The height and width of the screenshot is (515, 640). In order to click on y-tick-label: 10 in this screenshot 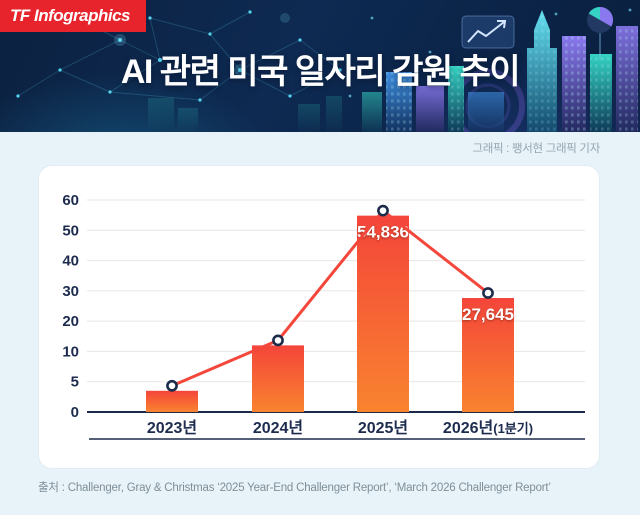, I will do `click(70, 351)`.